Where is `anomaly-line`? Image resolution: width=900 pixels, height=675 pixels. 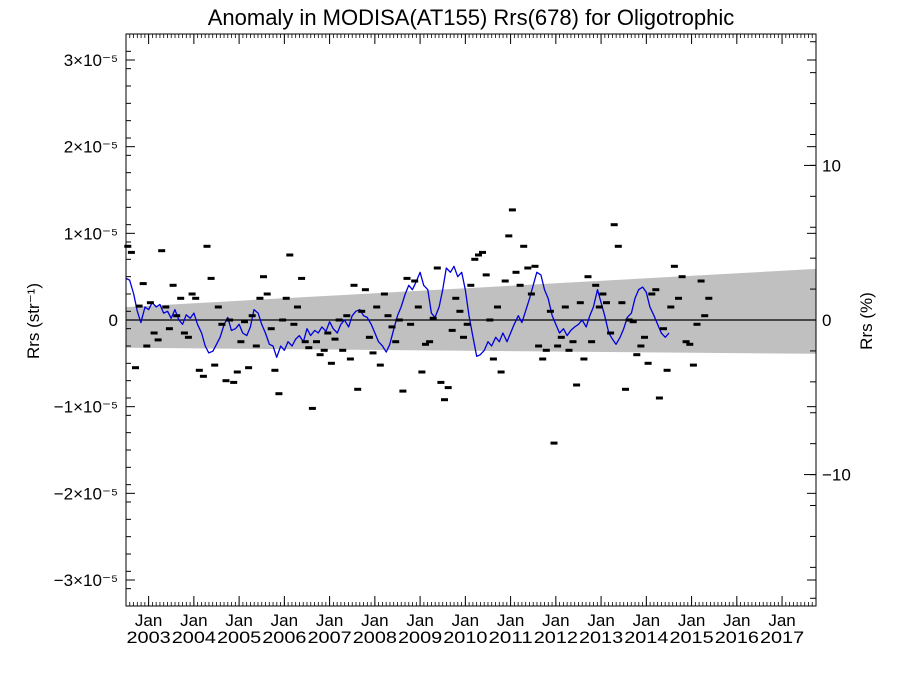 anomaly-line is located at coordinates (397, 311).